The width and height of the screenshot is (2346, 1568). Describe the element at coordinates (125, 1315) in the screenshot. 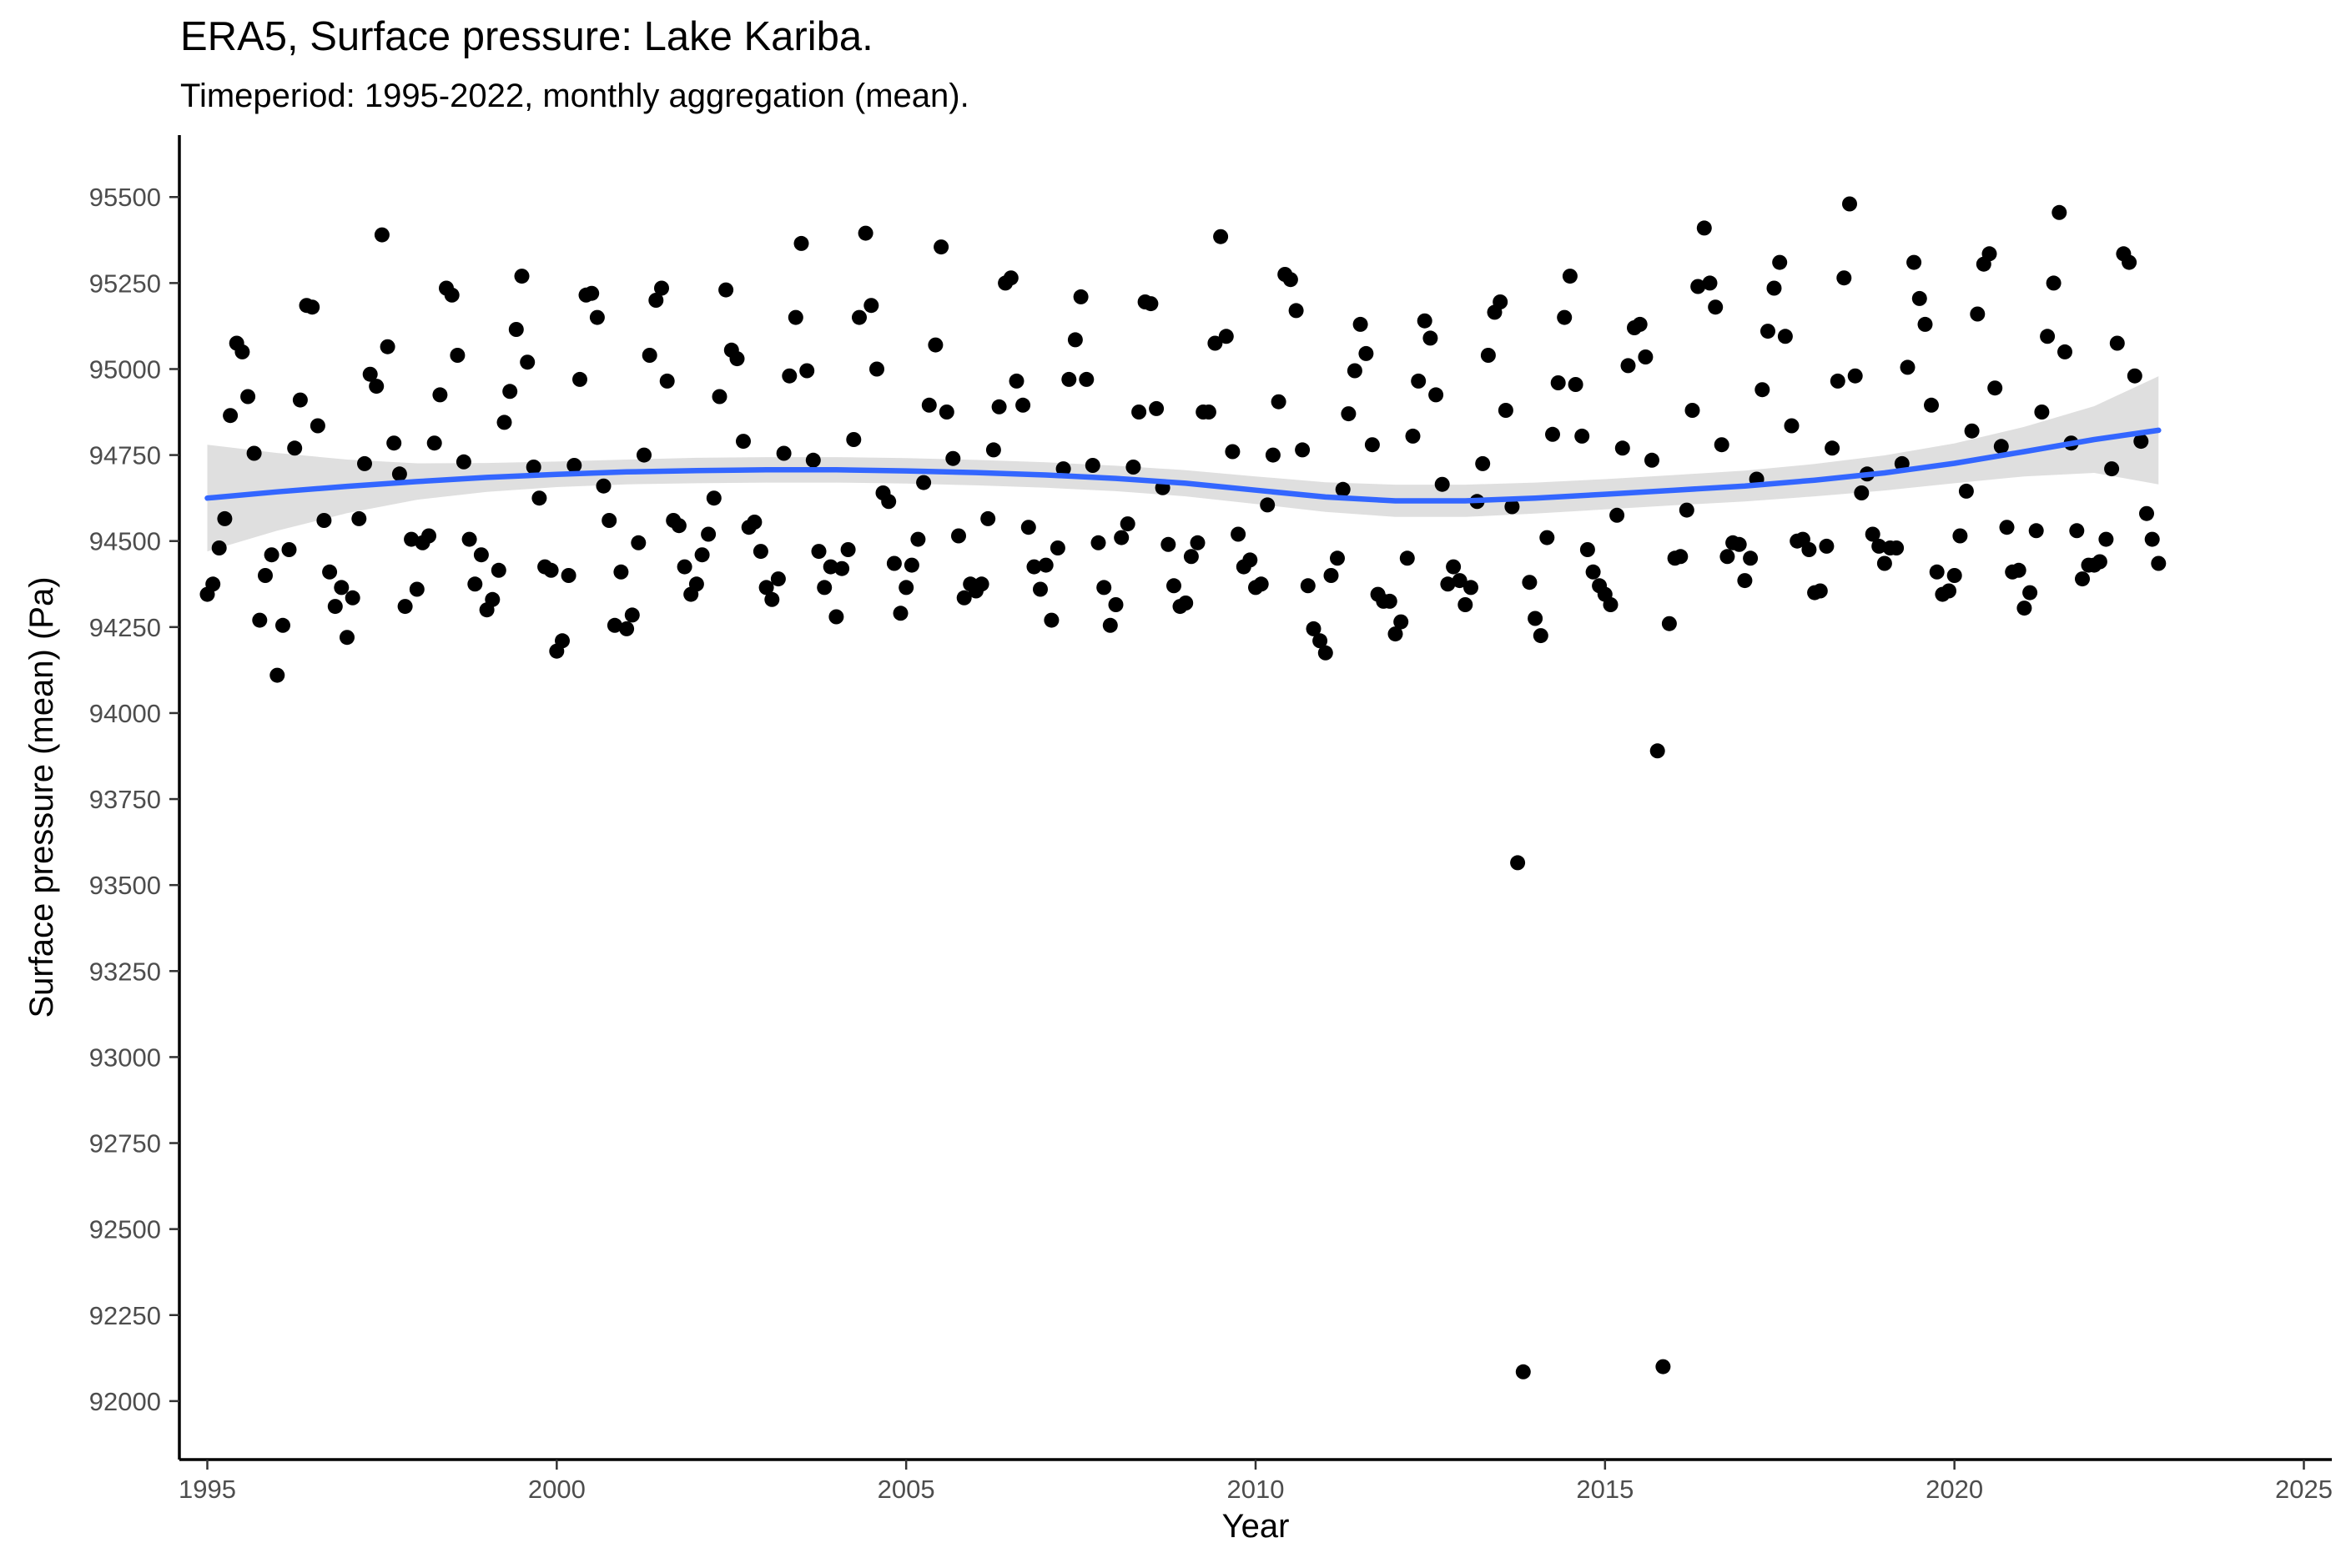

I see `y-tick-label: 92250` at that location.